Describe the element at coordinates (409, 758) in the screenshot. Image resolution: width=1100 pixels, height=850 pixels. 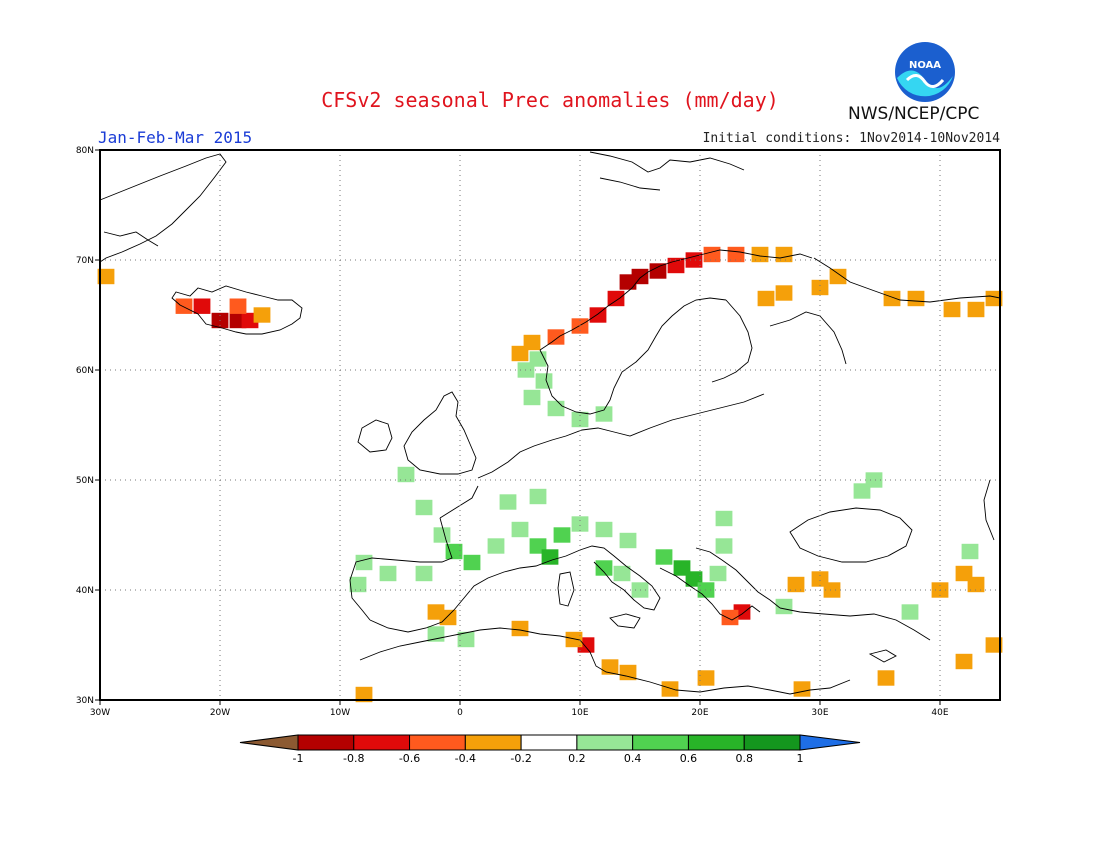
I see `colorbar-label: -0.6` at that location.